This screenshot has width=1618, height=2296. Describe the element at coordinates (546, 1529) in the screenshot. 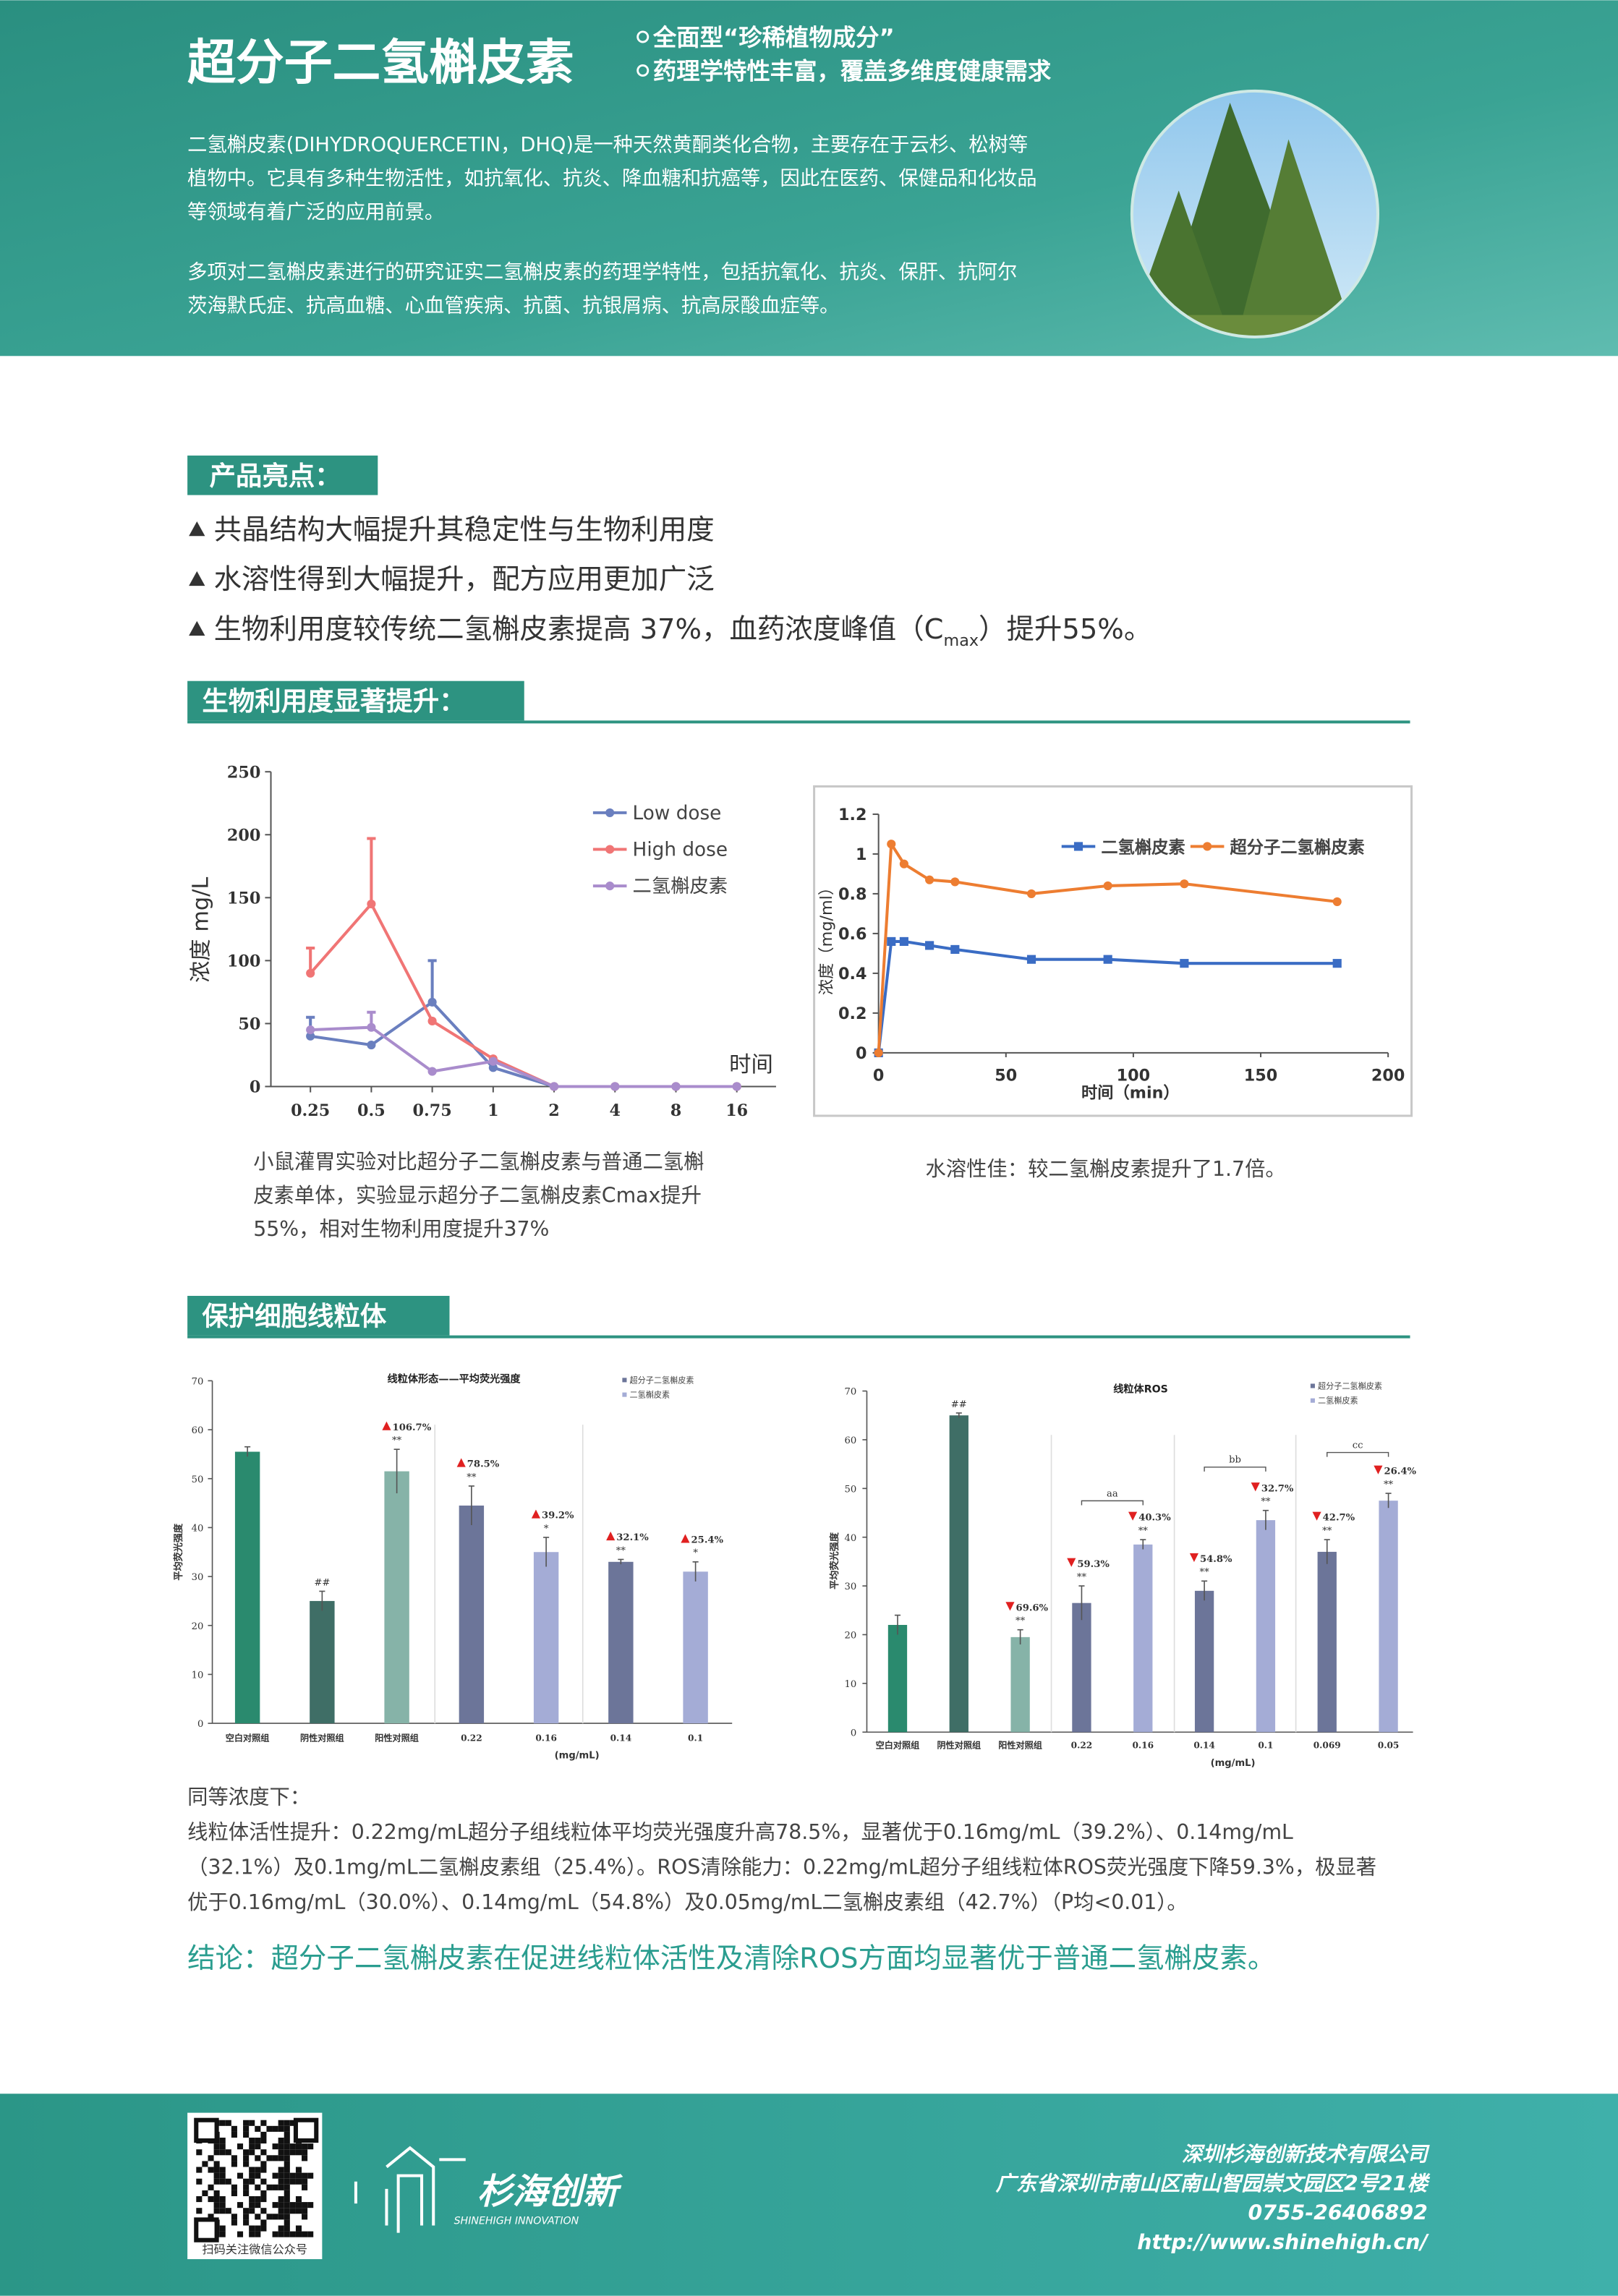

I see `significance-label: *` at that location.